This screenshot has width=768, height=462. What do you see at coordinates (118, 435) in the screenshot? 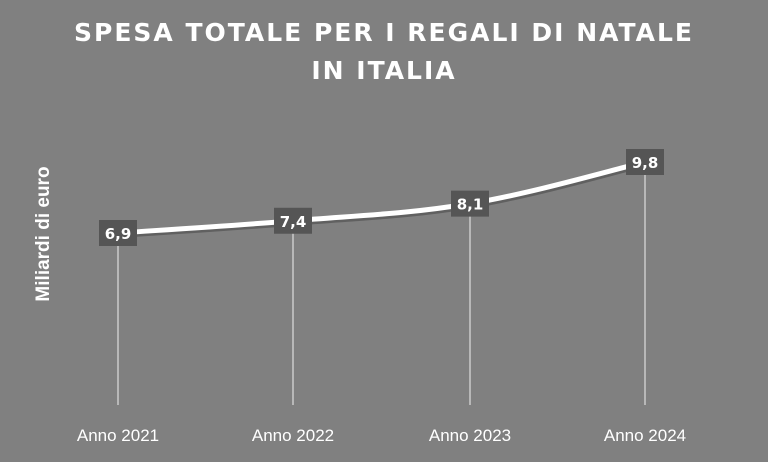
I see `x-tick-label: Anno 2021` at bounding box center [118, 435].